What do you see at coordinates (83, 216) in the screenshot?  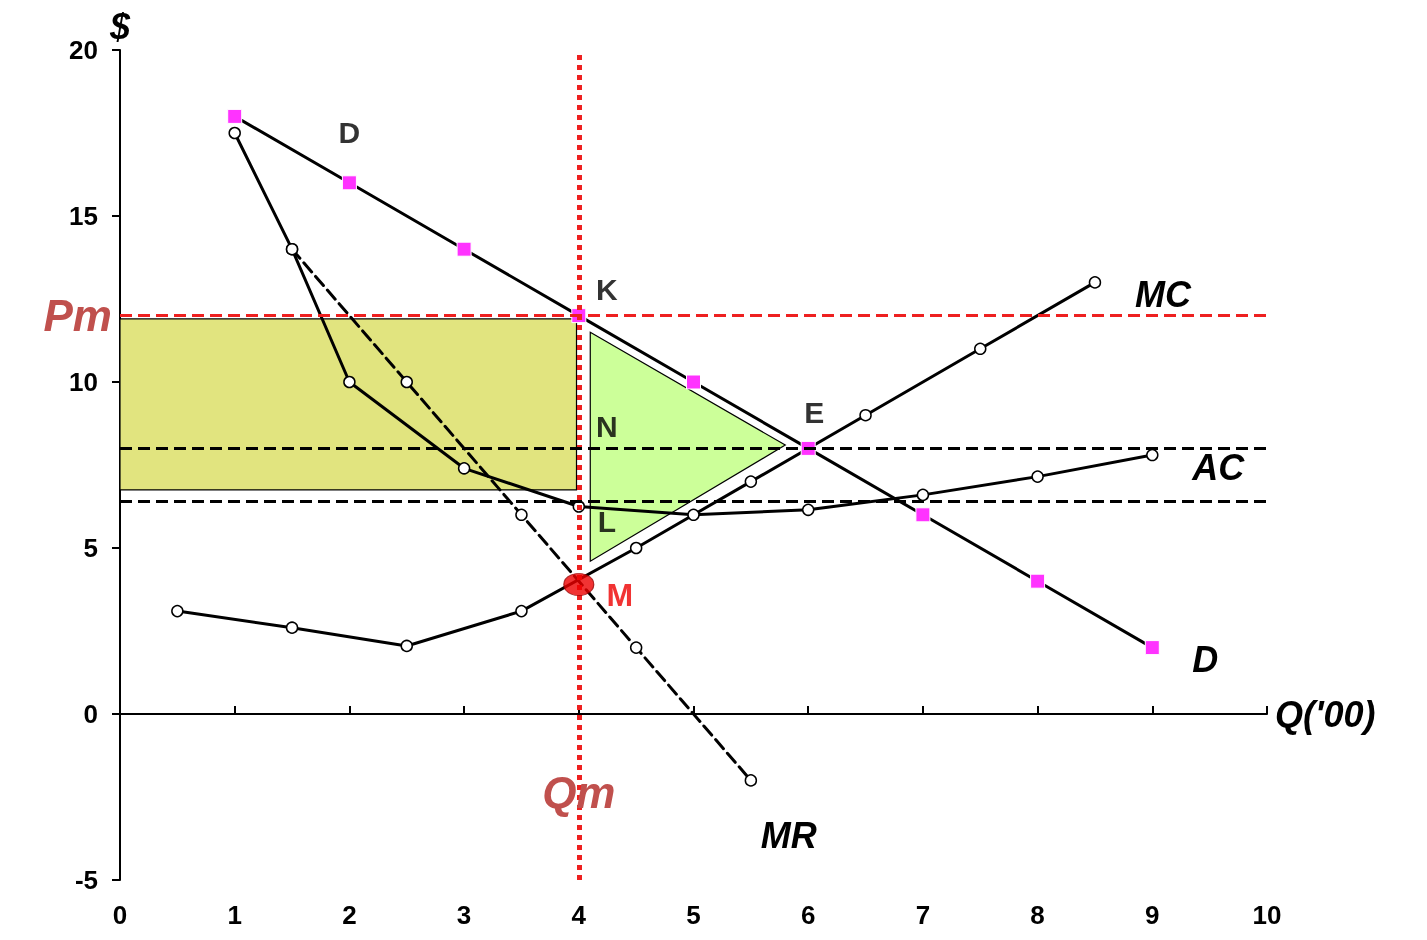 I see `y-tick-label: 15` at bounding box center [83, 216].